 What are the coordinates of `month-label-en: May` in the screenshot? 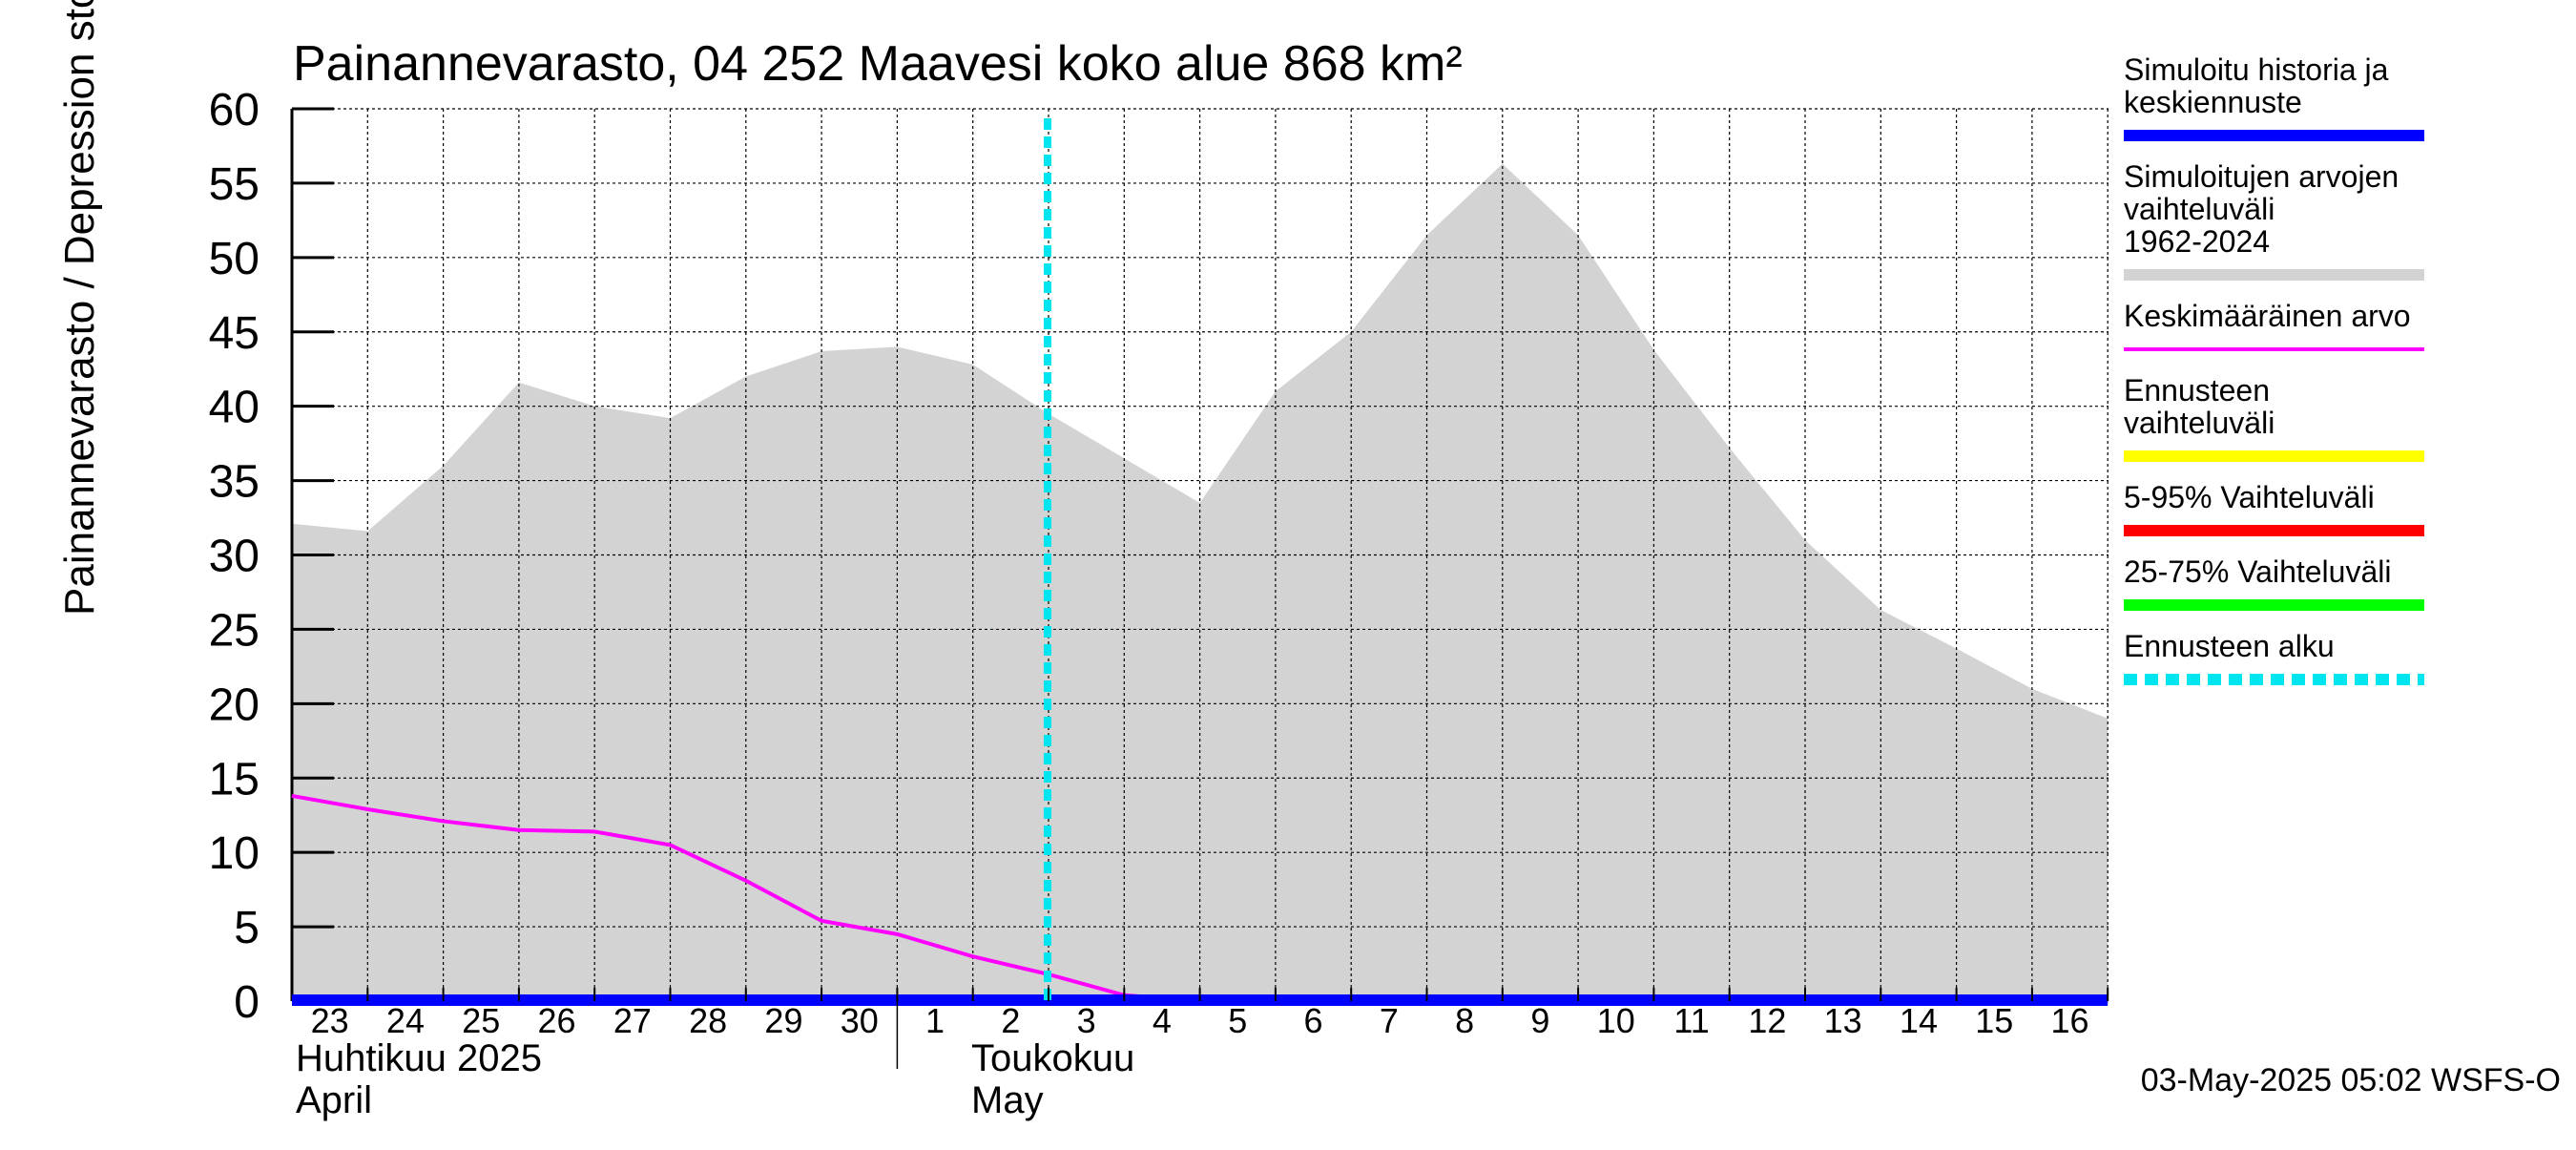 It's located at (1007, 1100).